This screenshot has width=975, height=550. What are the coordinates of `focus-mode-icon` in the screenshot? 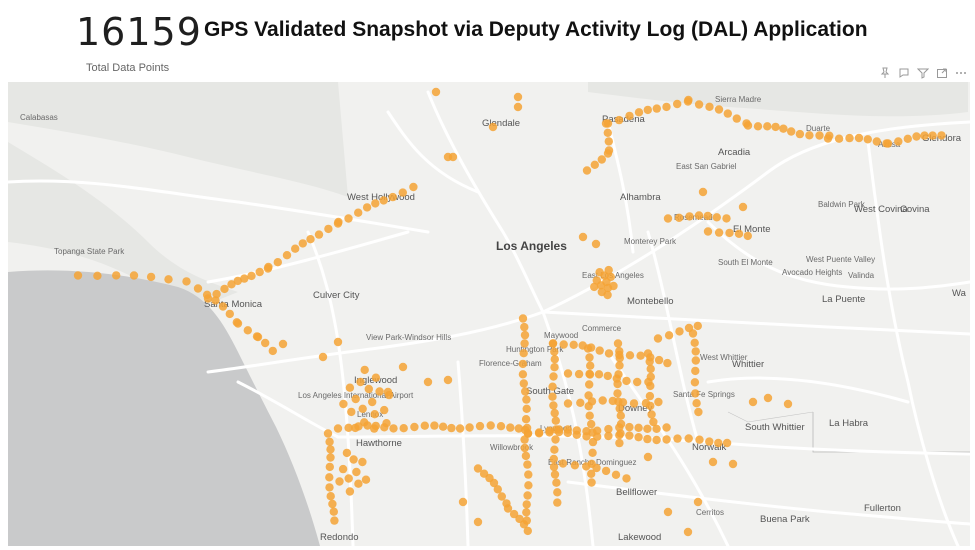 It's located at (942, 71).